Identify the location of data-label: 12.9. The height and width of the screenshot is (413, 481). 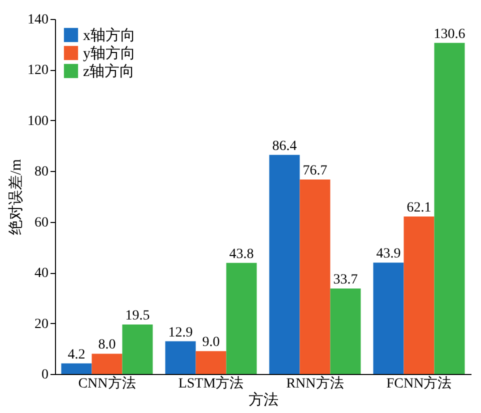
(180, 332).